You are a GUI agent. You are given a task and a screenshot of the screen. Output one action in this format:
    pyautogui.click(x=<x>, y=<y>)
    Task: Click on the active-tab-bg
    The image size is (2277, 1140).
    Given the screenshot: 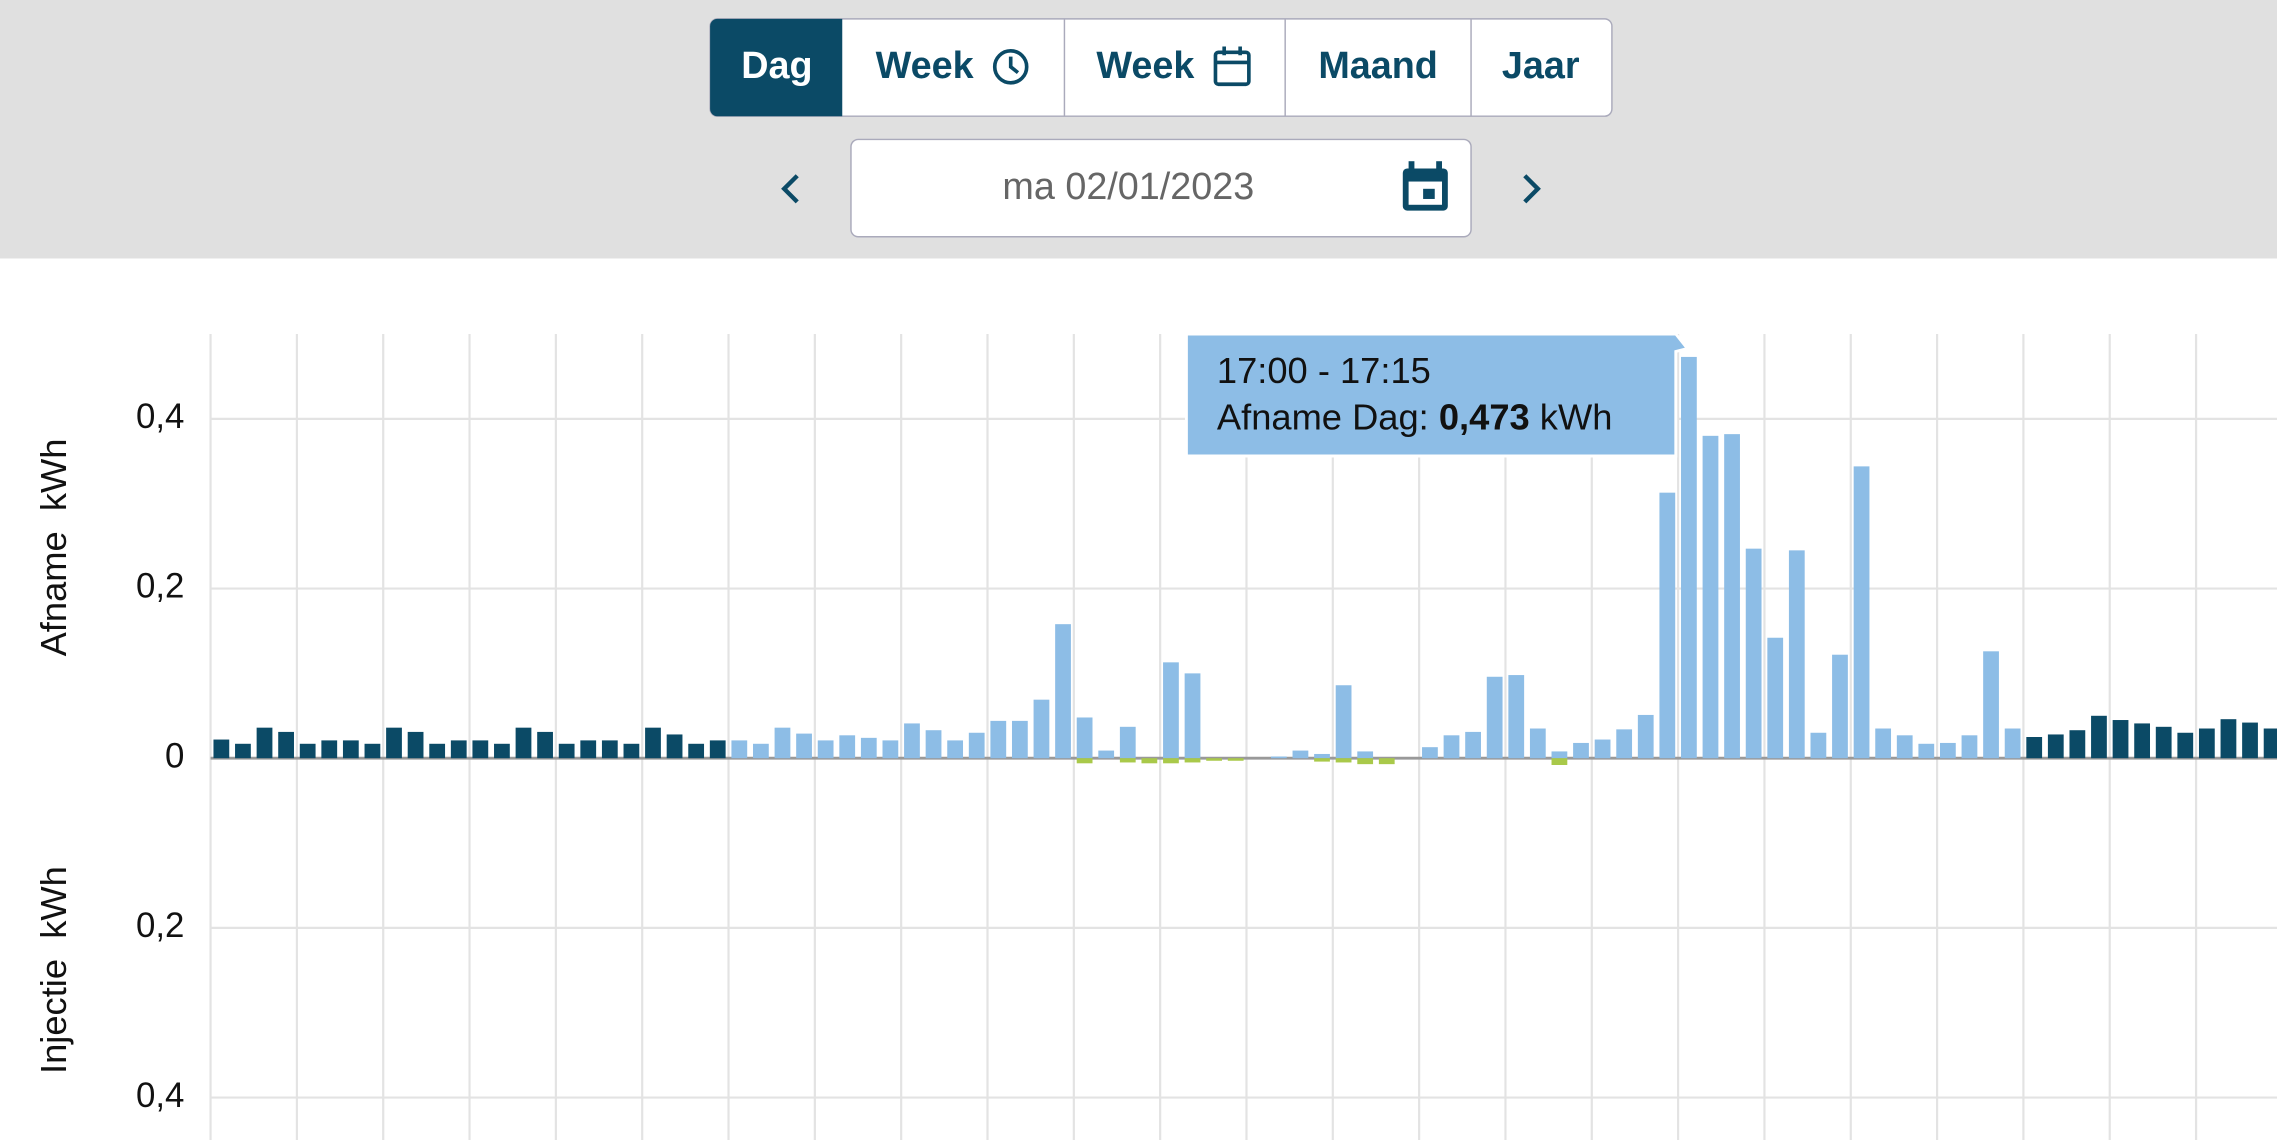 What is the action you would take?
    pyautogui.click(x=776, y=67)
    